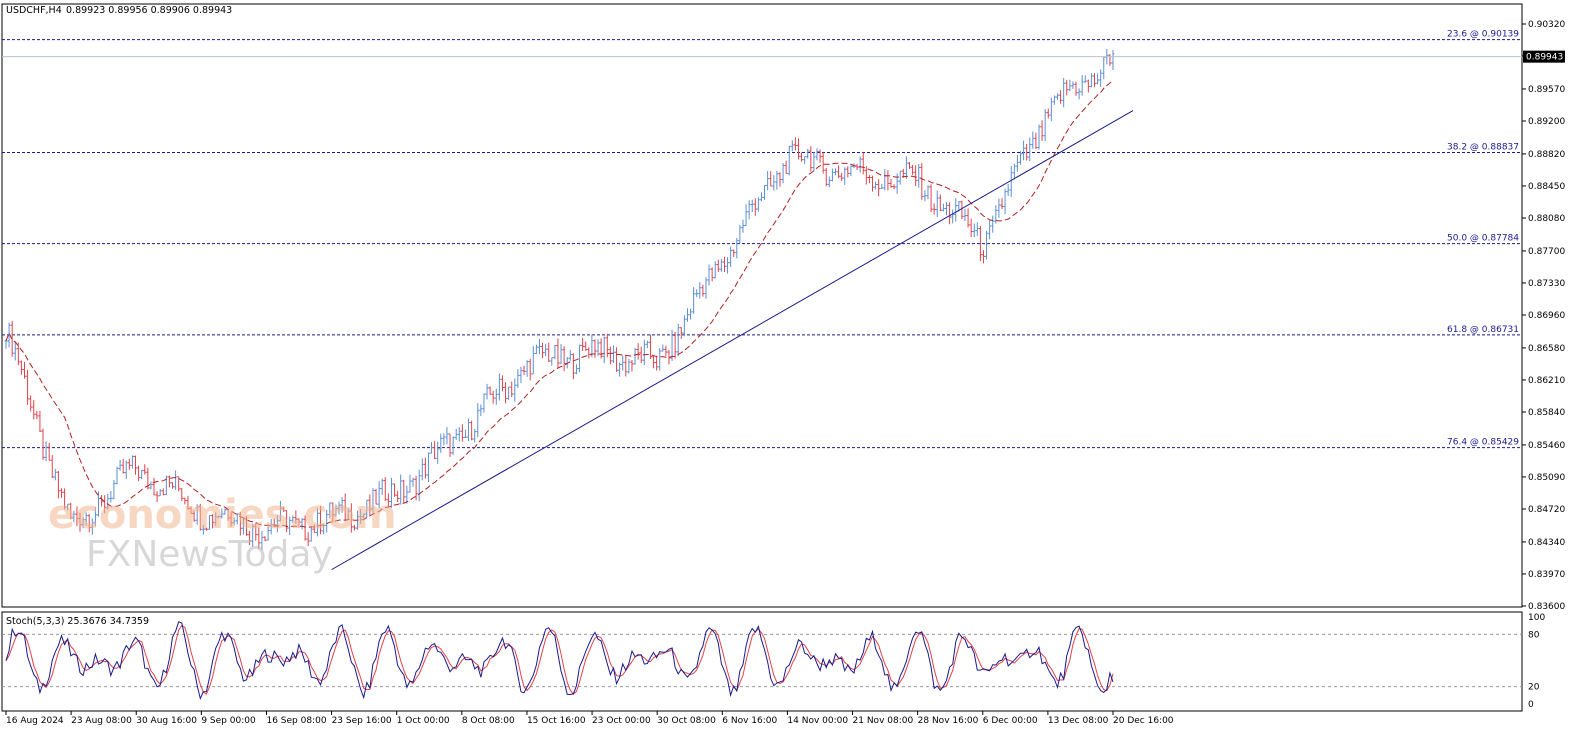 The image size is (1596, 743). What do you see at coordinates (1534, 635) in the screenshot?
I see `stoch-axis-label: 80` at bounding box center [1534, 635].